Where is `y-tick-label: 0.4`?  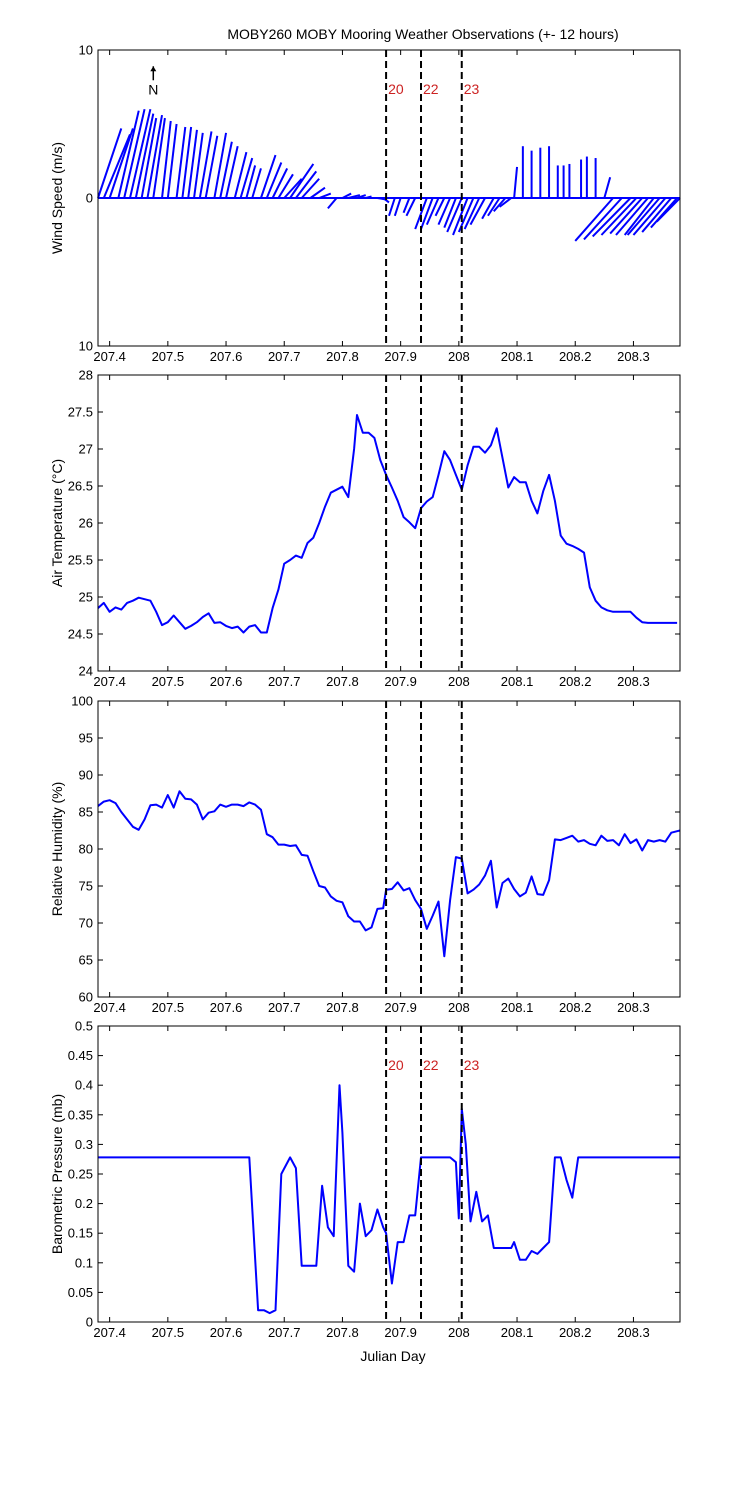 y-tick-label: 0.4 is located at coordinates (84, 1085).